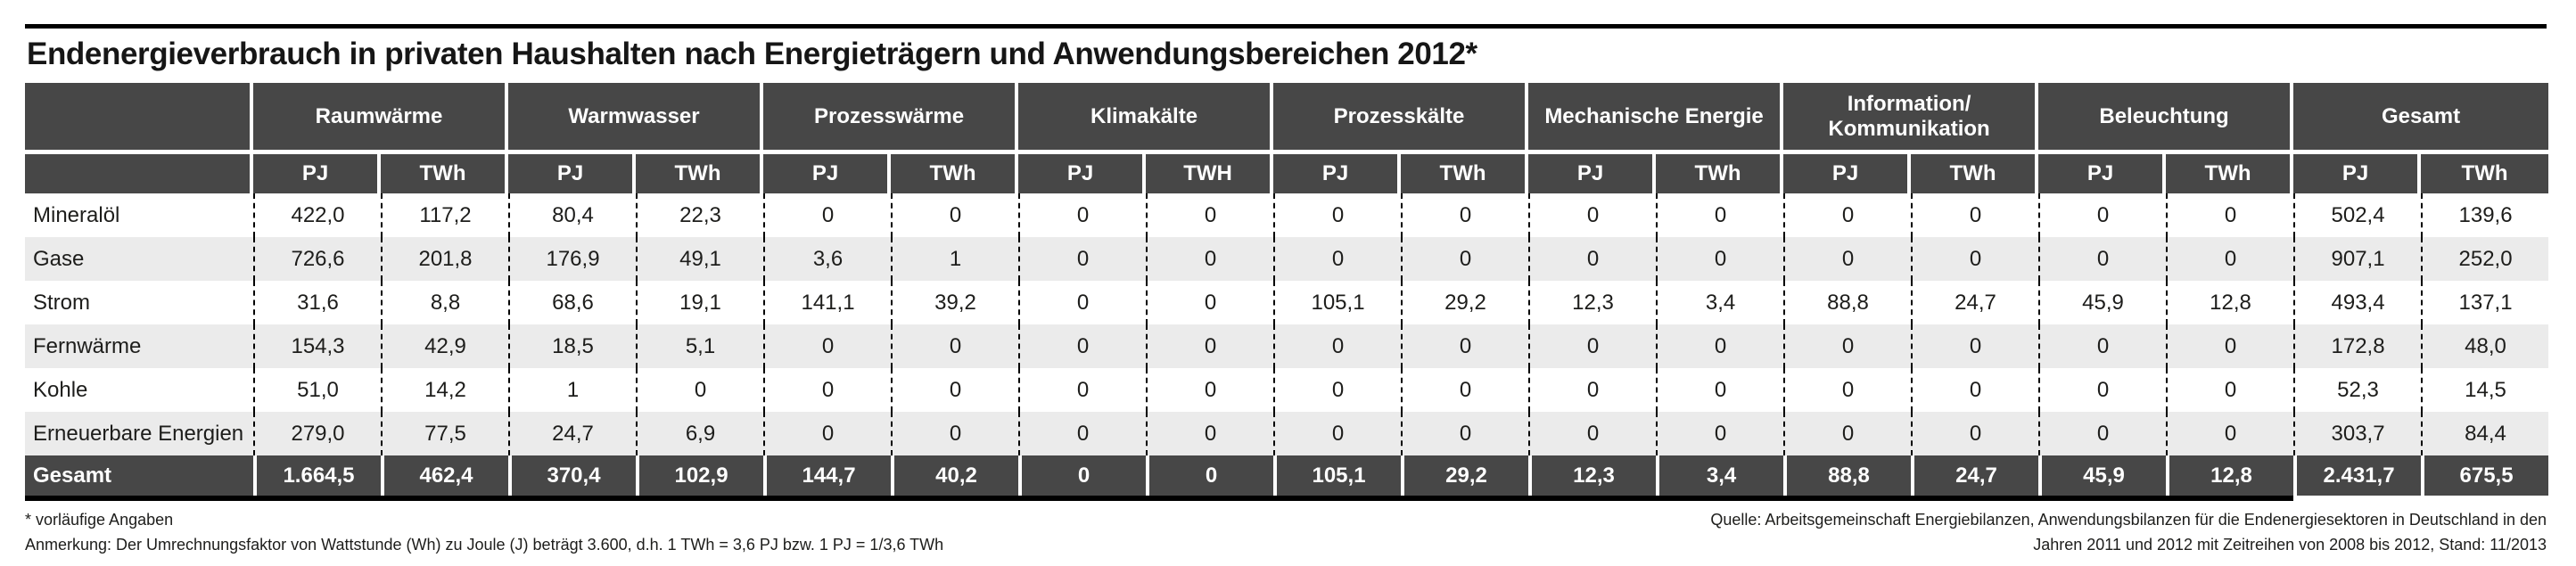 Image resolution: width=2576 pixels, height=566 pixels. I want to click on unit-header-klimakaelte-0: PJ, so click(1082, 173).